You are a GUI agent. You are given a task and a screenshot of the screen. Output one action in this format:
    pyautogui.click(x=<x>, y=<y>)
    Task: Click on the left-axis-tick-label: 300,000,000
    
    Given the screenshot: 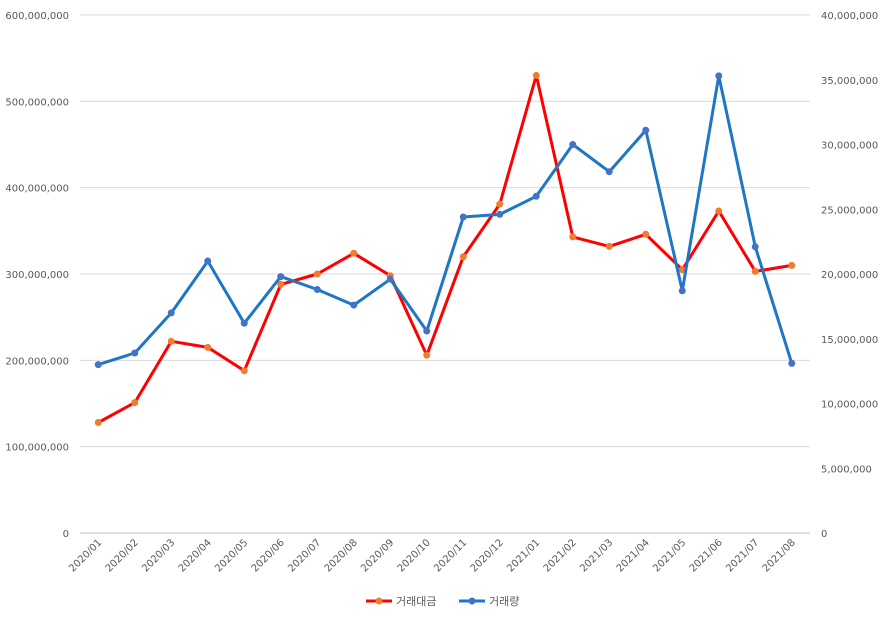 What is the action you would take?
    pyautogui.click(x=37, y=275)
    